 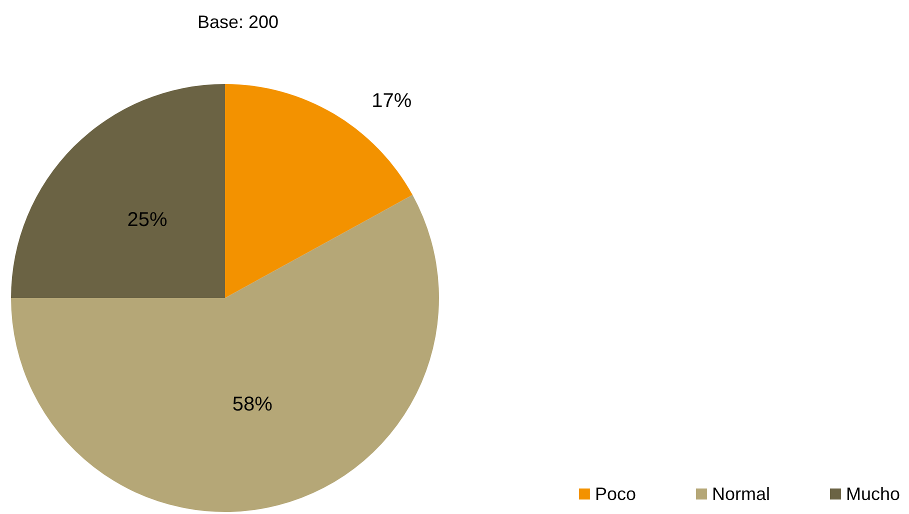 What do you see at coordinates (238, 22) in the screenshot?
I see `chart-title: Base: 200` at bounding box center [238, 22].